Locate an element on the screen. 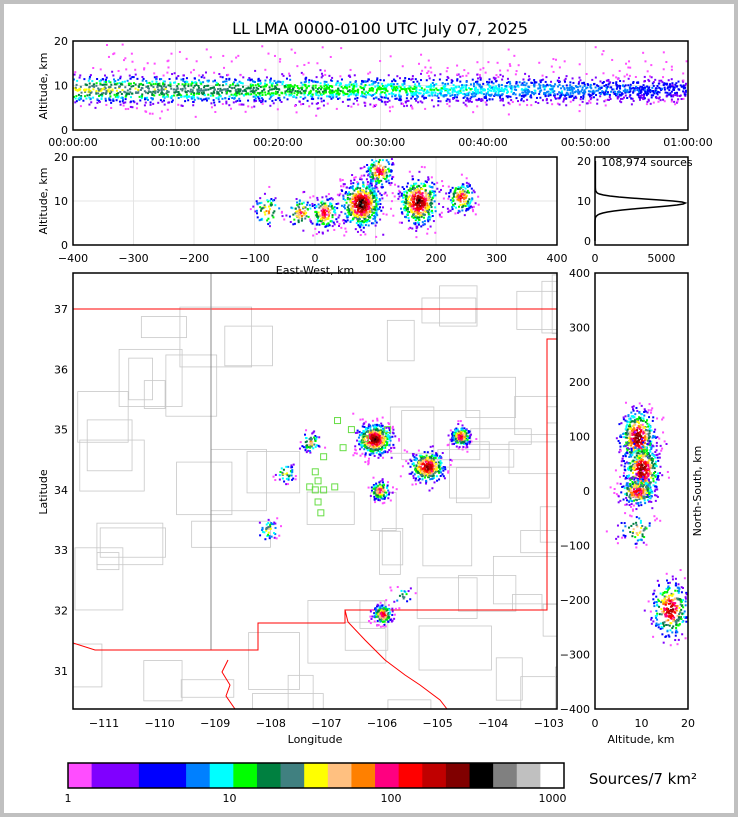 The height and width of the screenshot is (817, 738). altitude-tick-label: 20 is located at coordinates (61, 41).